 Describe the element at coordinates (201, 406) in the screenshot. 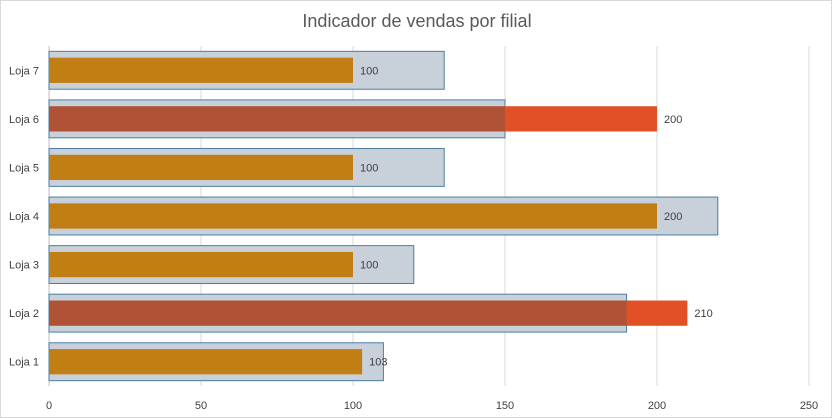

I see `x-tick-label: 50` at that location.